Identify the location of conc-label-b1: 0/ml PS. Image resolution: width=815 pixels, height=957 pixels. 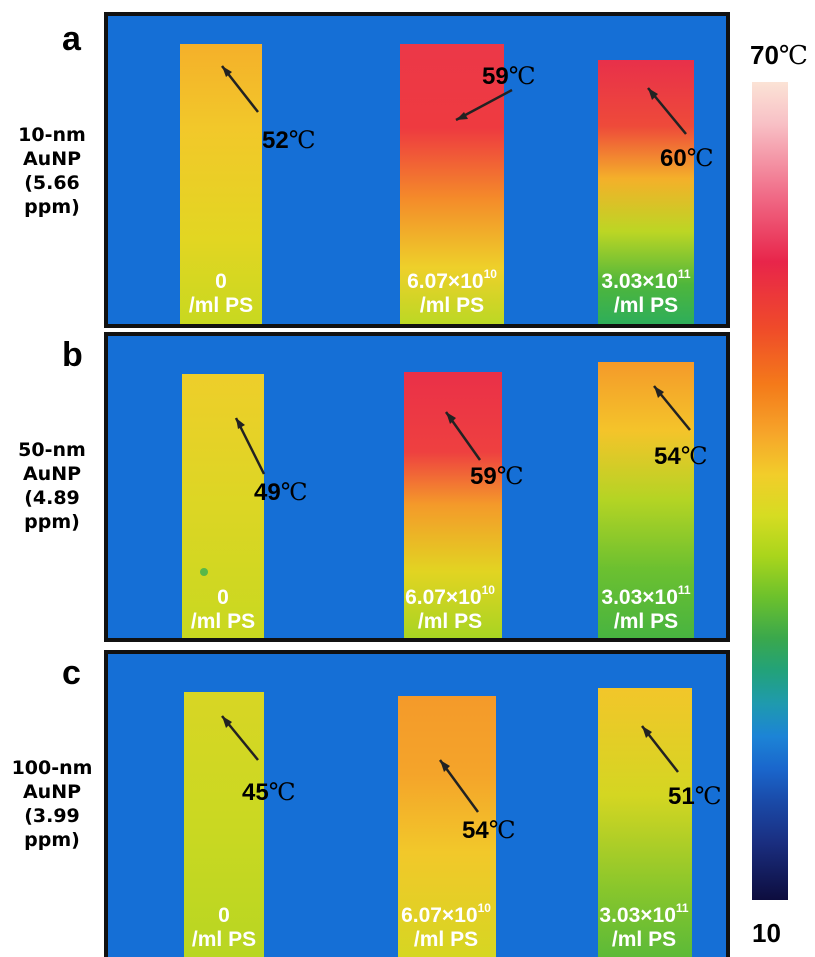
(223, 609).